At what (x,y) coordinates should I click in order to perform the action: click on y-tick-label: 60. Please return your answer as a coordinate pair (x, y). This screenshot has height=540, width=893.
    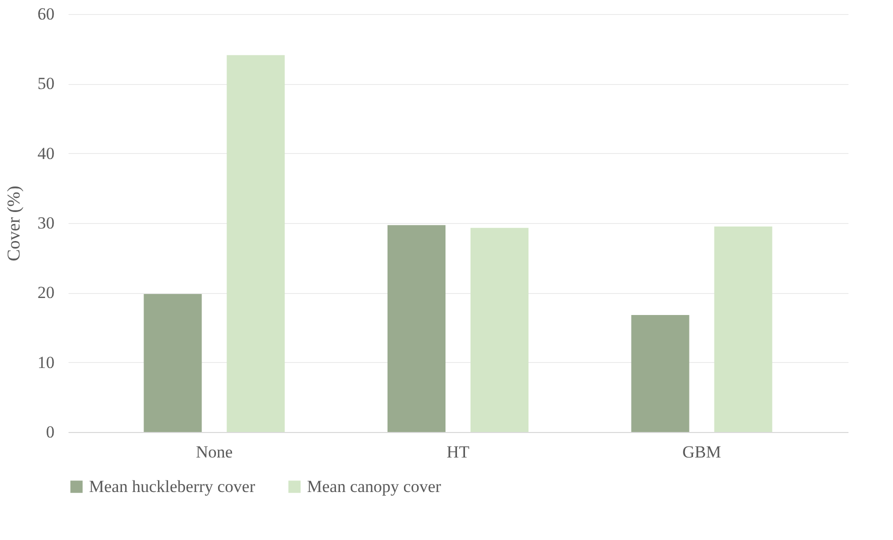
    Looking at the image, I should click on (46, 14).